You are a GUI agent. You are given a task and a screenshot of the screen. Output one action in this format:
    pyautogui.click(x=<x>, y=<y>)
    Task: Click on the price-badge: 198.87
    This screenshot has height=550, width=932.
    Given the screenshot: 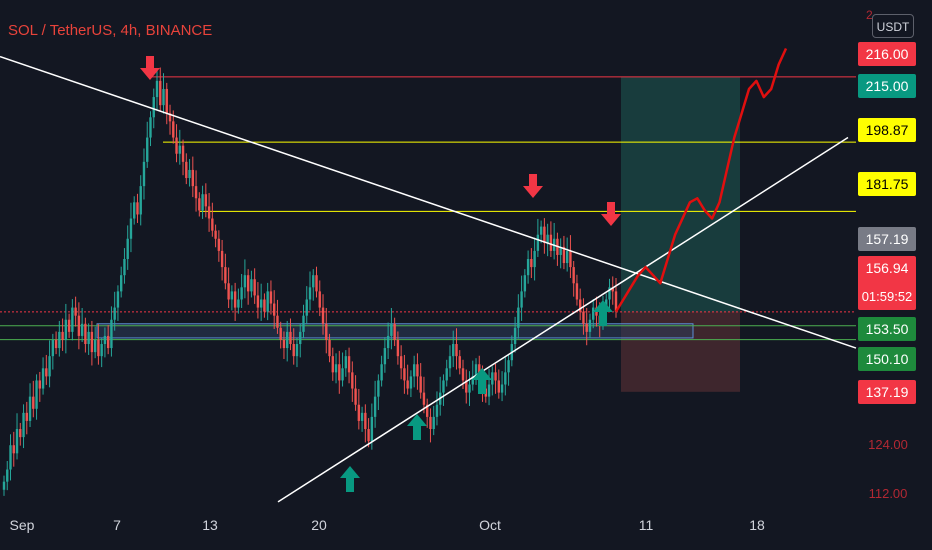 What is the action you would take?
    pyautogui.click(x=887, y=130)
    